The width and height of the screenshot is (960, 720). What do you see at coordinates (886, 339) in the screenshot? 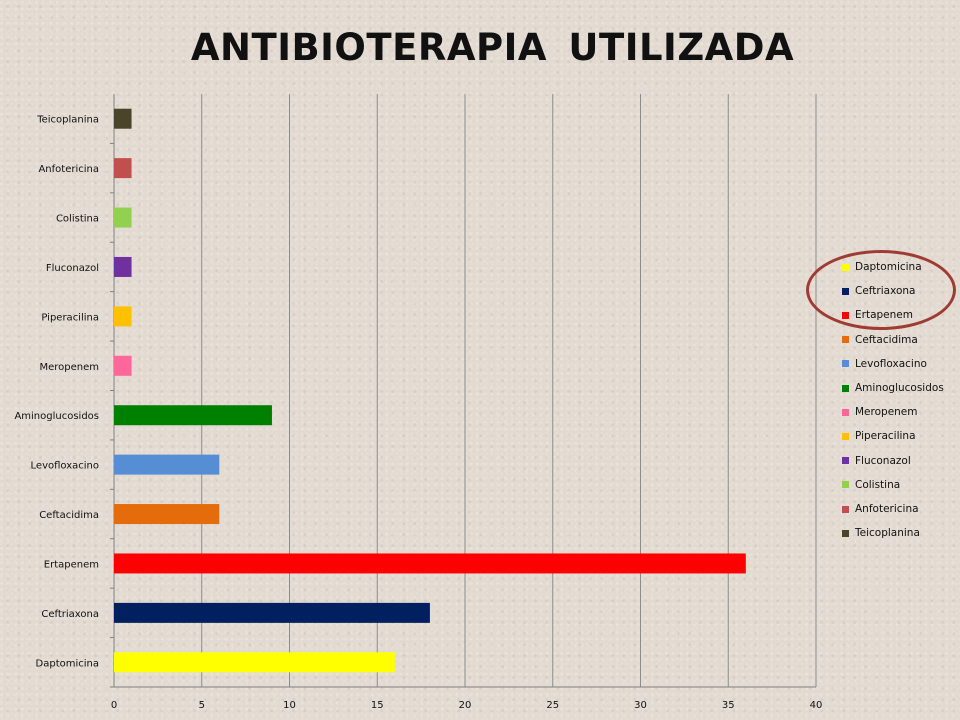
I see `legend-label: Ceftacidima` at bounding box center [886, 339].